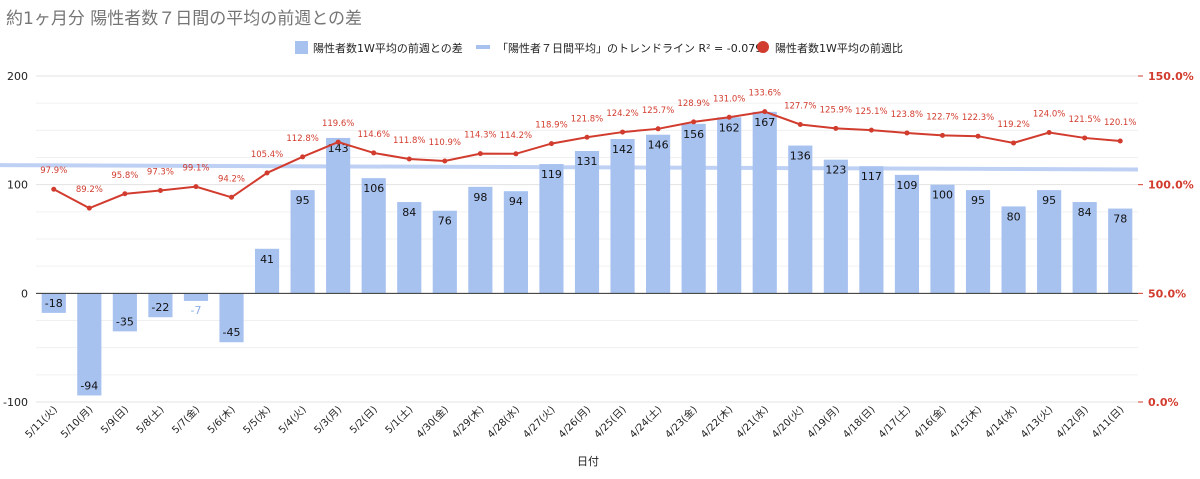 This screenshot has height=479, width=1200. What do you see at coordinates (716, 422) in the screenshot?
I see `x-tick-label: 4/22(木)` at bounding box center [716, 422].